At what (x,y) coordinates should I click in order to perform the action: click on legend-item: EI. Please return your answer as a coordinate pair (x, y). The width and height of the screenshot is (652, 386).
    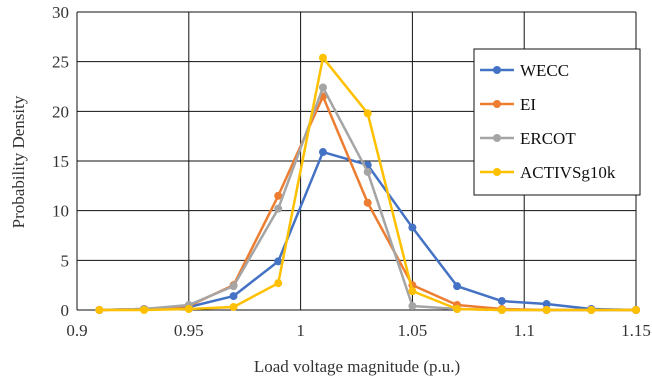
    Looking at the image, I should click on (508, 104).